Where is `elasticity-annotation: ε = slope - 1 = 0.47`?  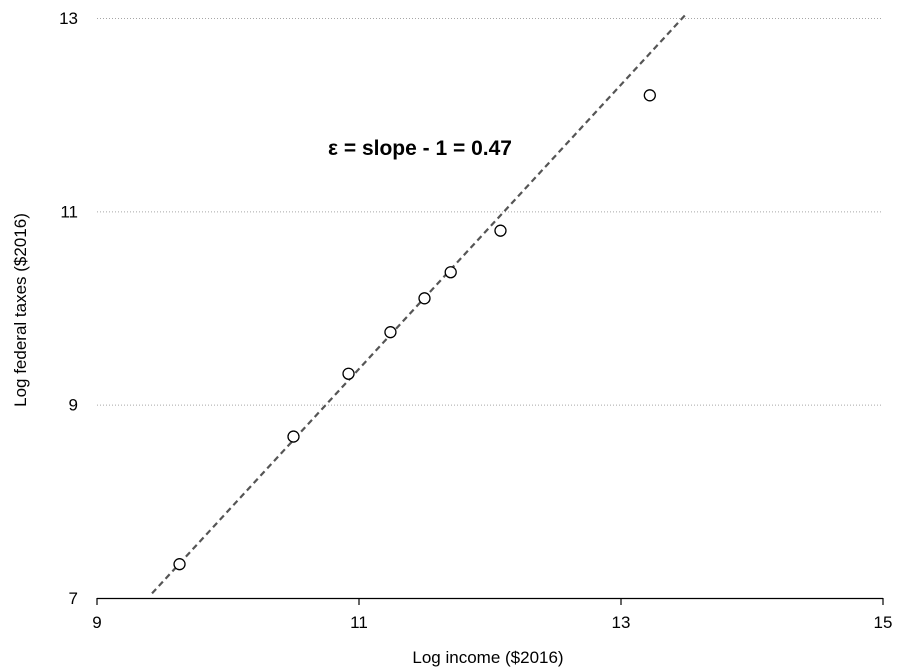 elasticity-annotation: ε = slope - 1 = 0.47 is located at coordinates (420, 148).